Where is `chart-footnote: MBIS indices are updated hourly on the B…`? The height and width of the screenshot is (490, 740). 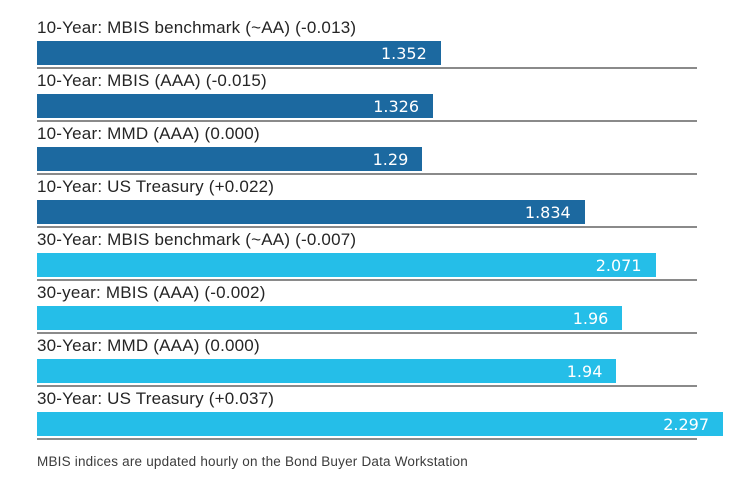 chart-footnote: MBIS indices are updated hourly on the B… is located at coordinates (252, 461).